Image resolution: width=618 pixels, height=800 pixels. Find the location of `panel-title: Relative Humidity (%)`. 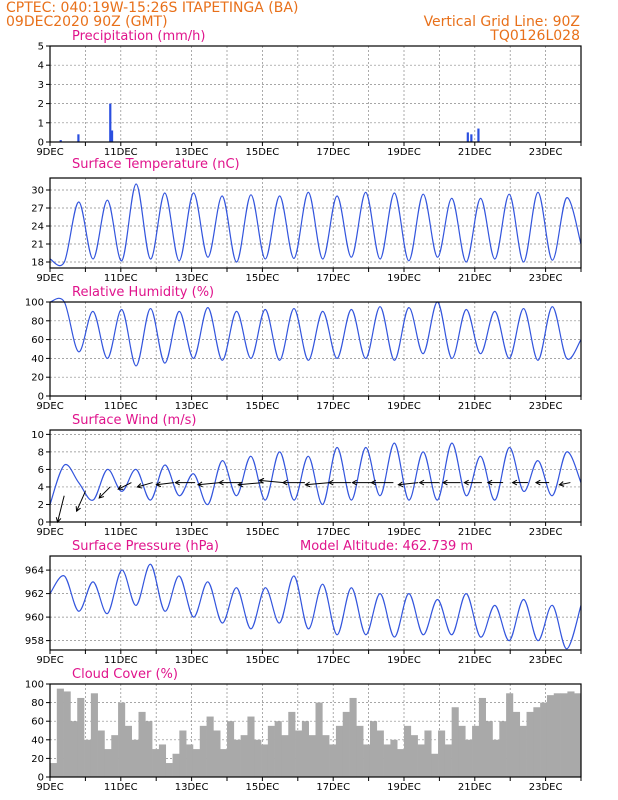

panel-title: Relative Humidity (%) is located at coordinates (143, 292).